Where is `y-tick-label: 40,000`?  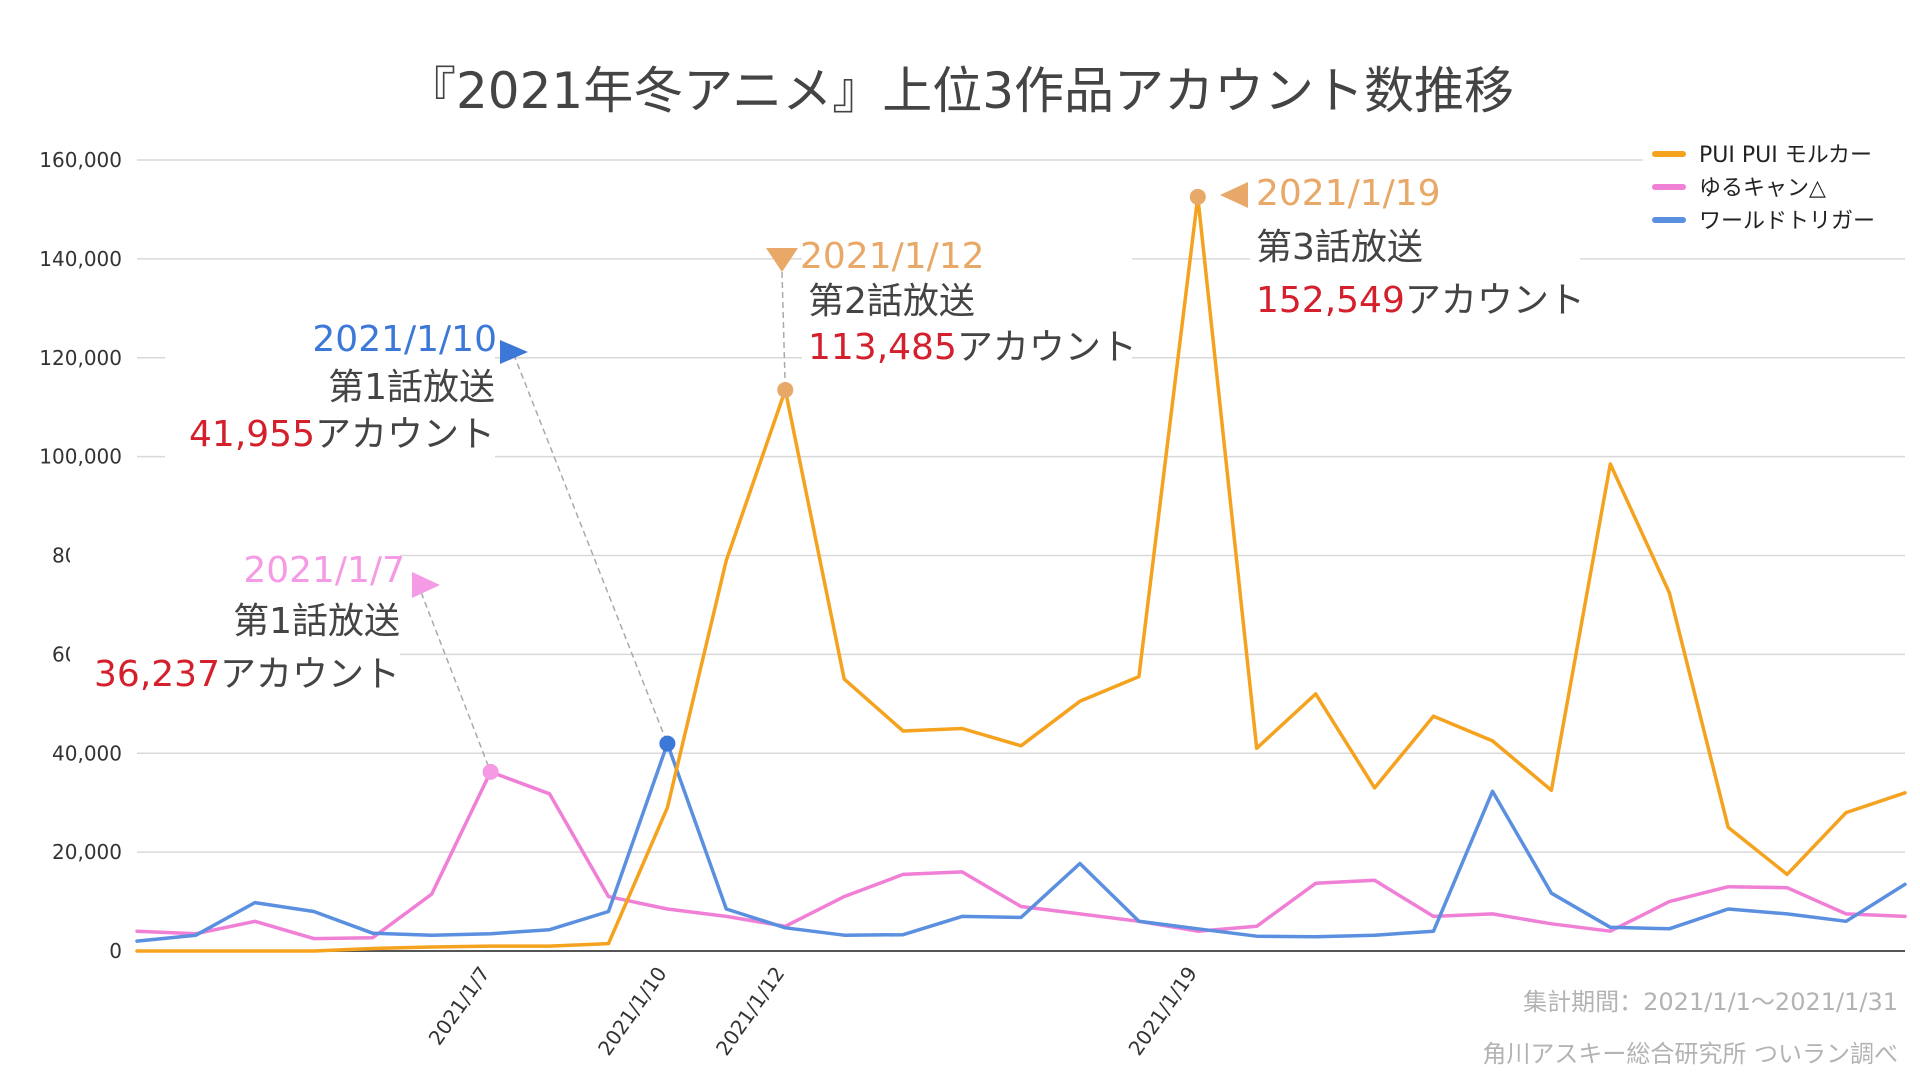
y-tick-label: 40,000 is located at coordinates (87, 753).